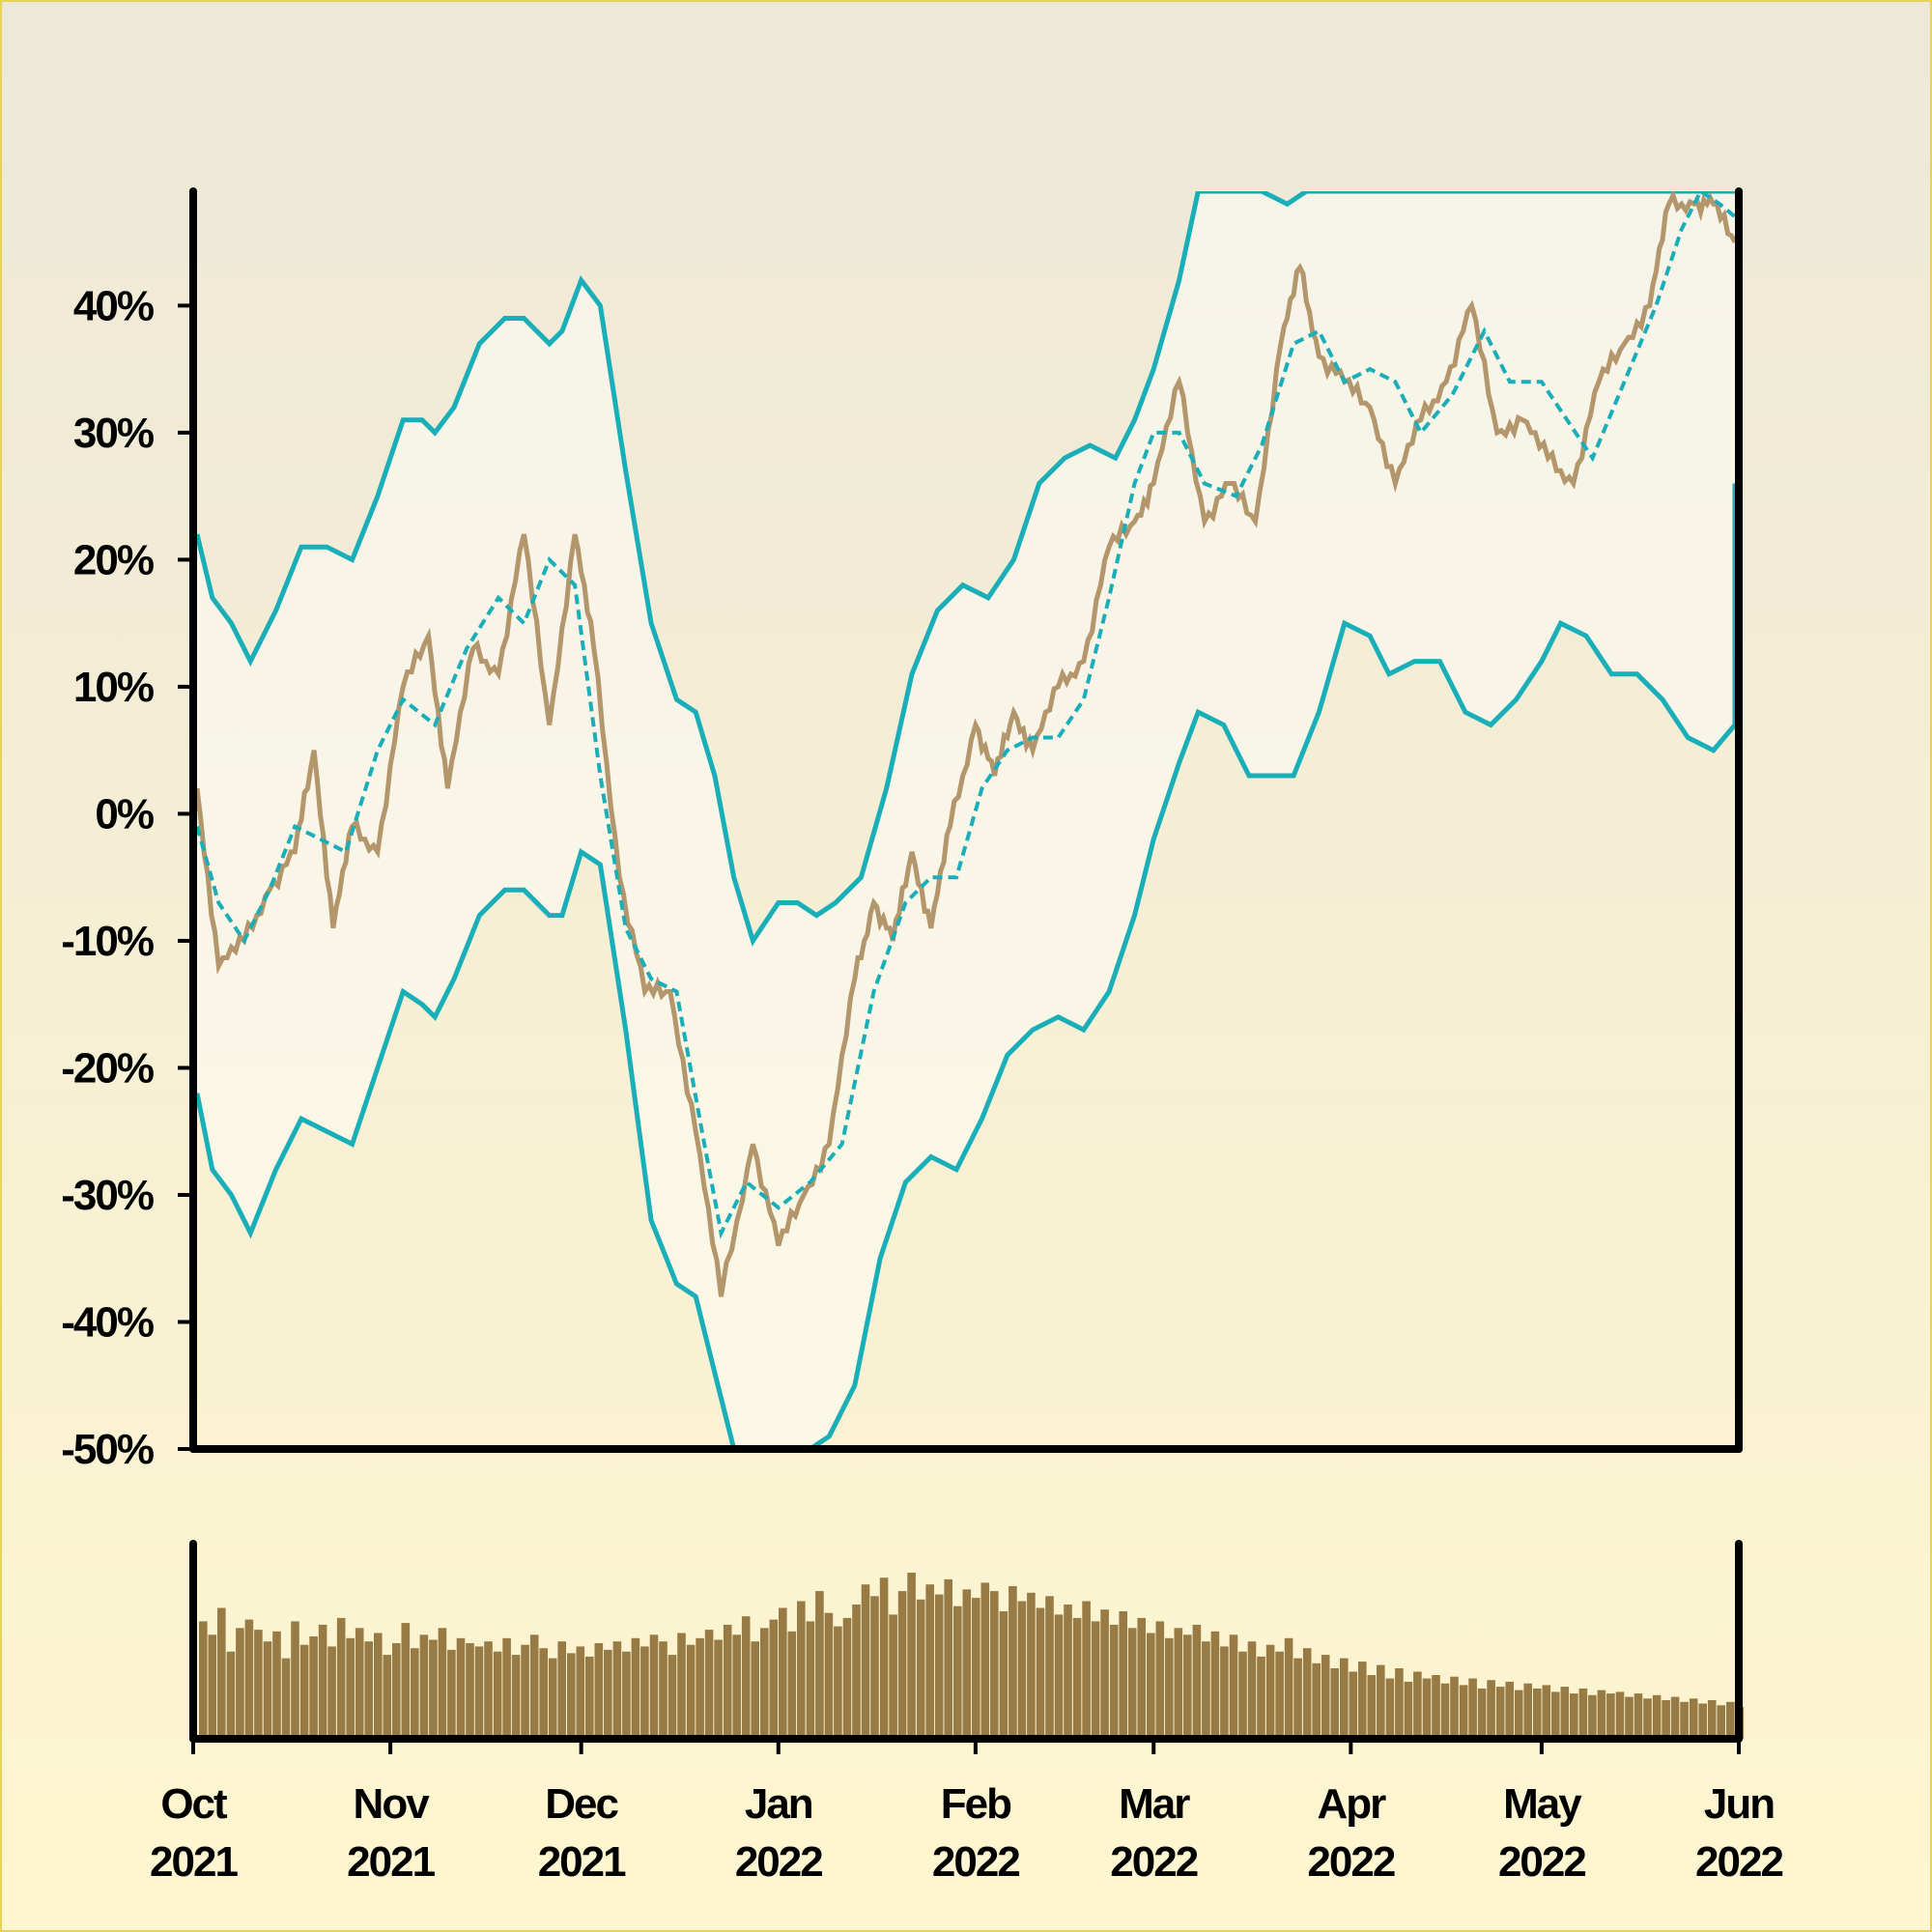 The width and height of the screenshot is (1932, 1932). I want to click on y-tick-label: 10%, so click(113, 687).